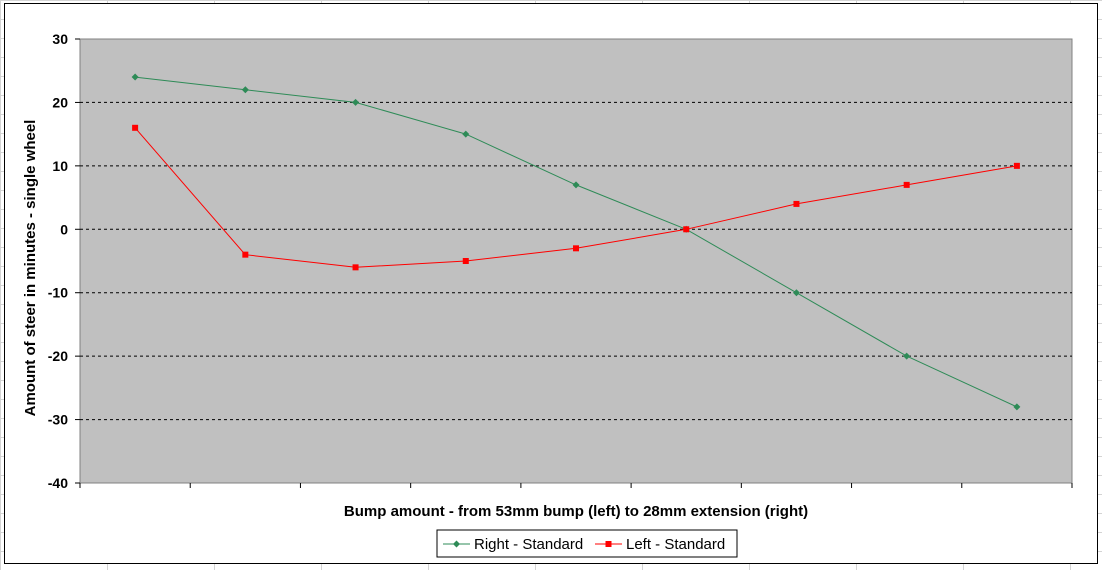 This screenshot has height=570, width=1102. Describe the element at coordinates (58, 356) in the screenshot. I see `y-tick-label: -20` at that location.